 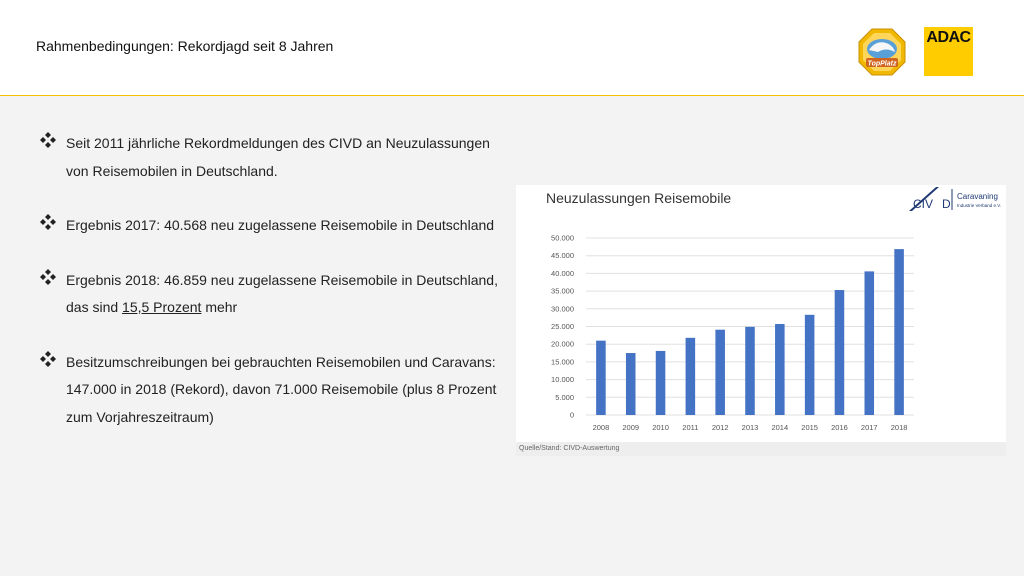 I want to click on bar-2008, so click(x=601, y=377).